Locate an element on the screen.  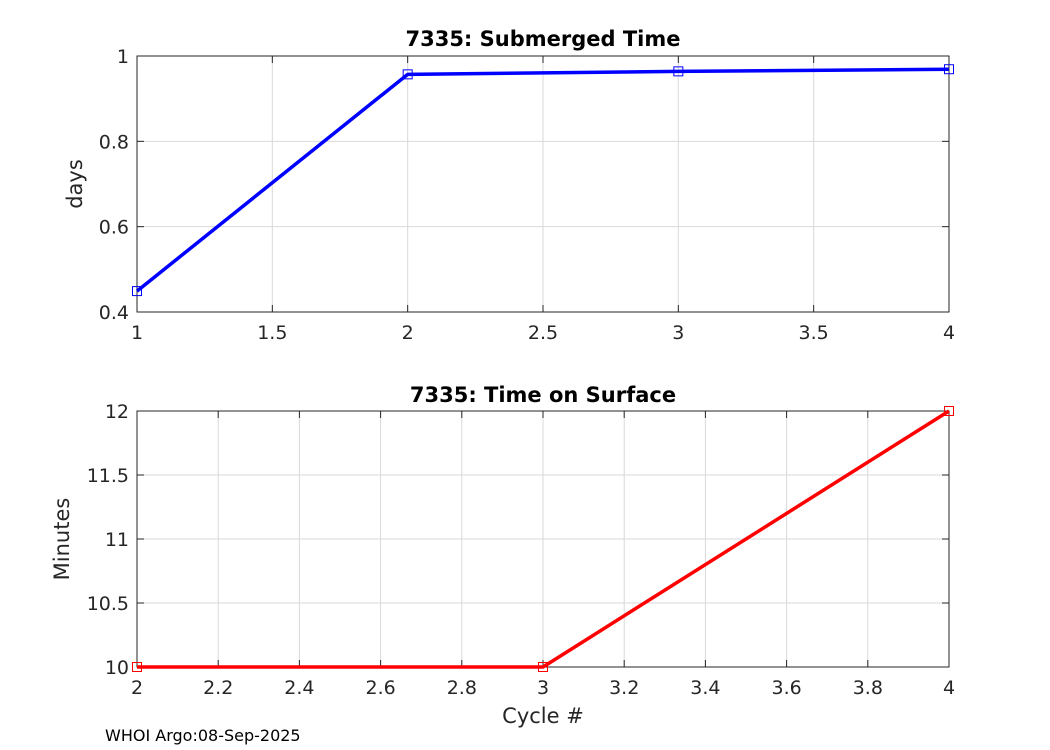
x-tick-label: 3.6 is located at coordinates (786, 688).